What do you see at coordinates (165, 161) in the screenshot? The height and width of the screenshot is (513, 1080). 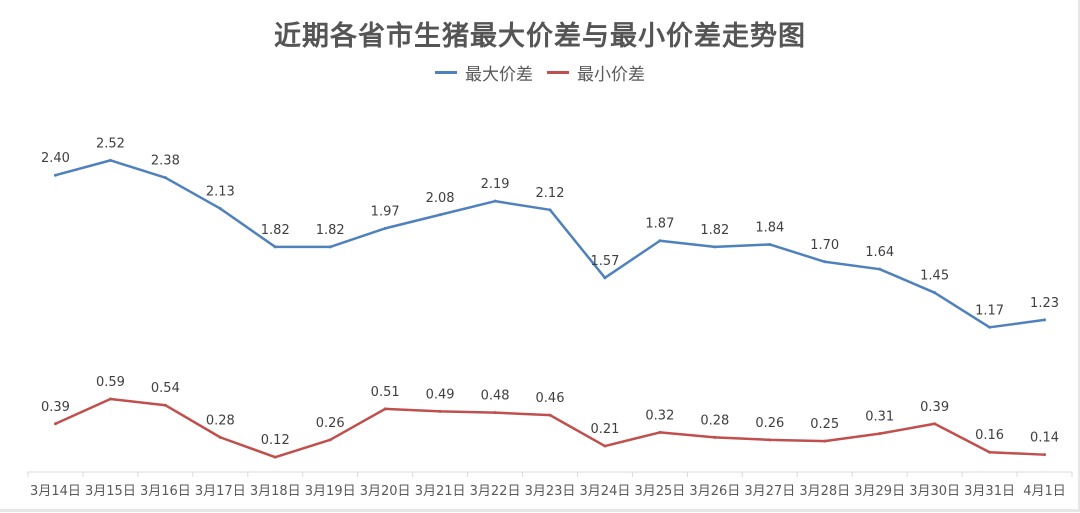 I see `data-label: 2.38` at bounding box center [165, 161].